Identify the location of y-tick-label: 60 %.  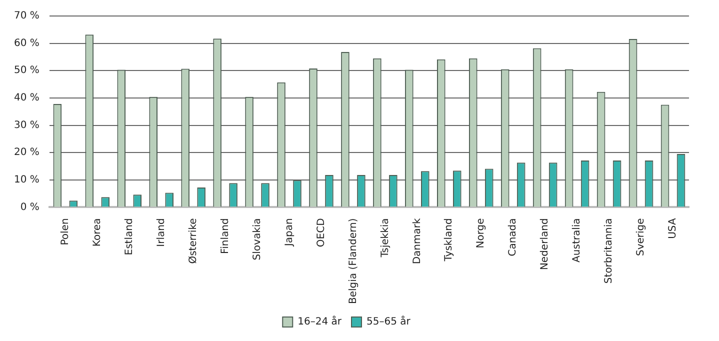
(27, 43).